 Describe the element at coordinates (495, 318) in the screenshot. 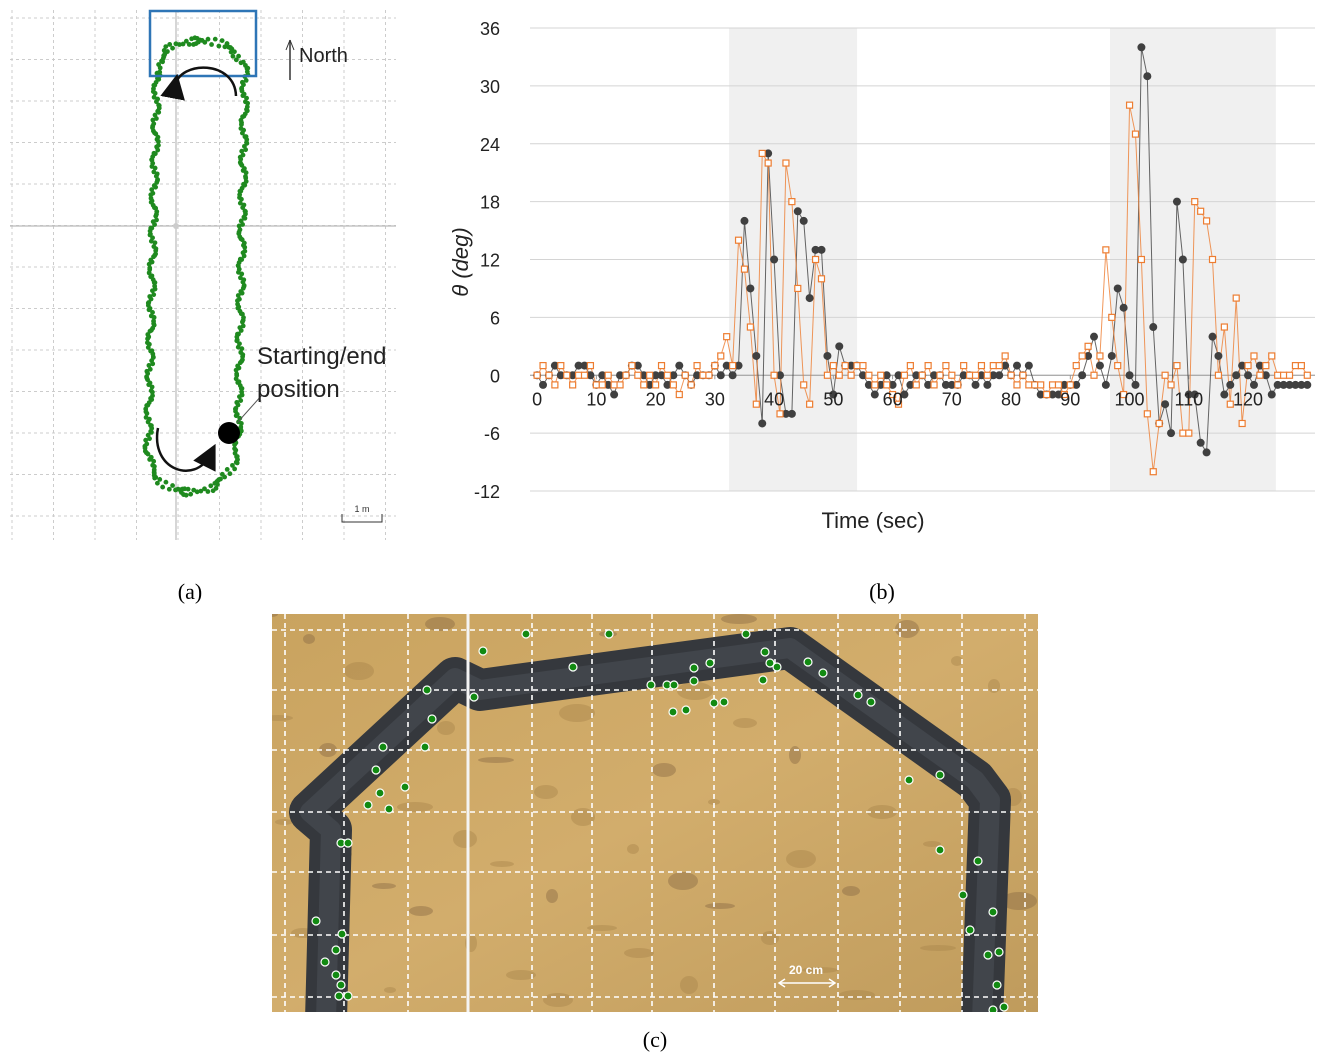

I see `y-tick-label: 6` at that location.